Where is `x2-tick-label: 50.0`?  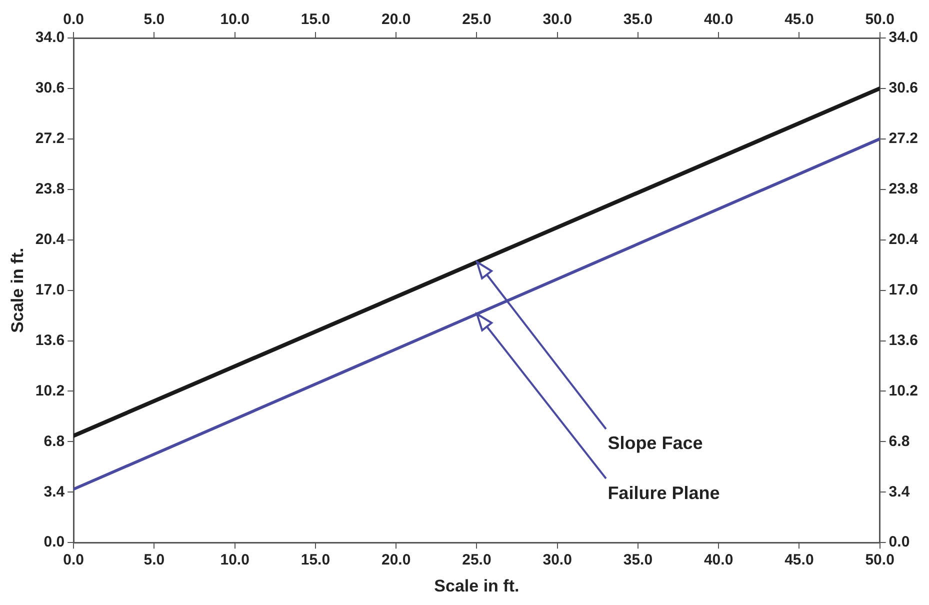 x2-tick-label: 50.0 is located at coordinates (879, 19).